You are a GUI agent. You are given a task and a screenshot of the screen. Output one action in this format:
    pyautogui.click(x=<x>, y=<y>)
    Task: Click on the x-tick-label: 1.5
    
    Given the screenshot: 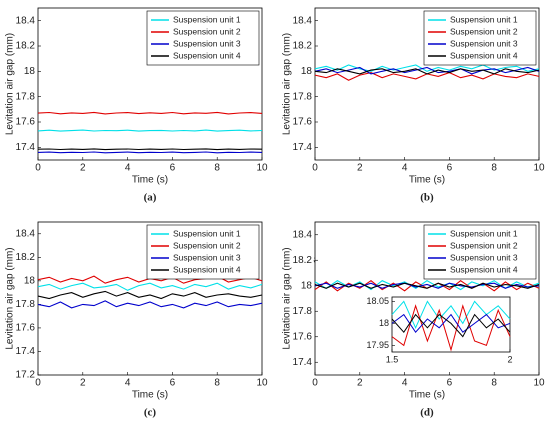 What is the action you would take?
    pyautogui.click(x=392, y=359)
    